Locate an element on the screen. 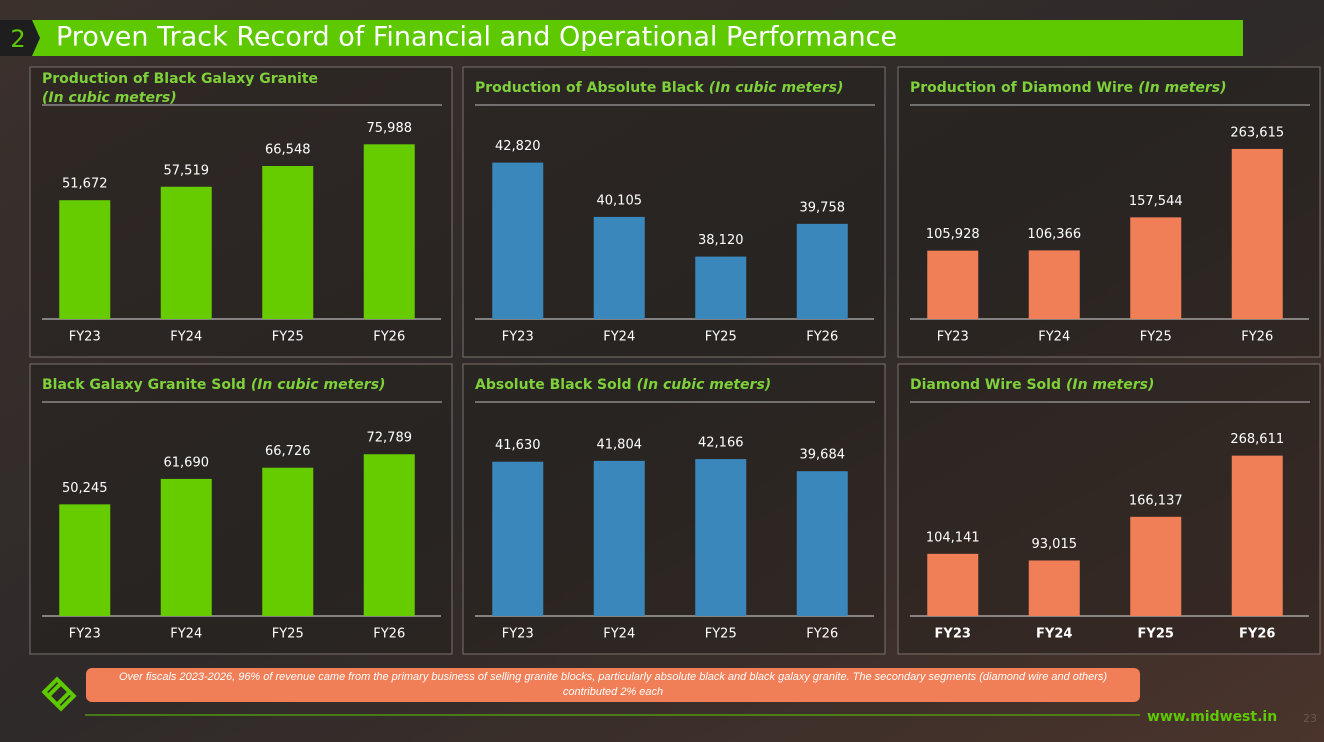 The image size is (1324, 742). section-number: 2 is located at coordinates (17, 39).